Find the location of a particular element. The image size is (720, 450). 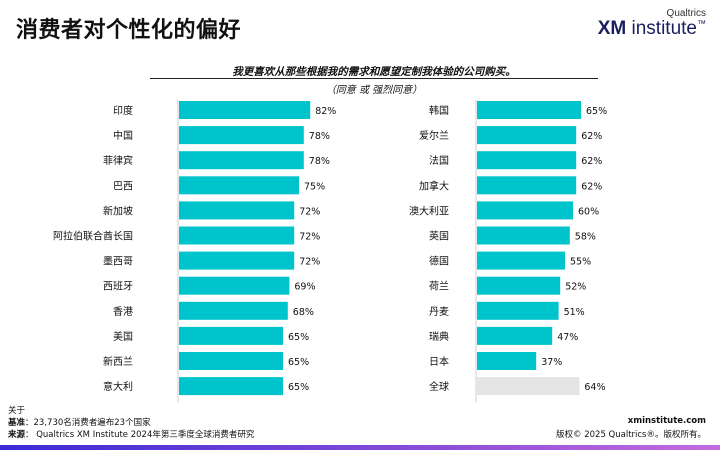

logo-xm: XM is located at coordinates (612, 28).